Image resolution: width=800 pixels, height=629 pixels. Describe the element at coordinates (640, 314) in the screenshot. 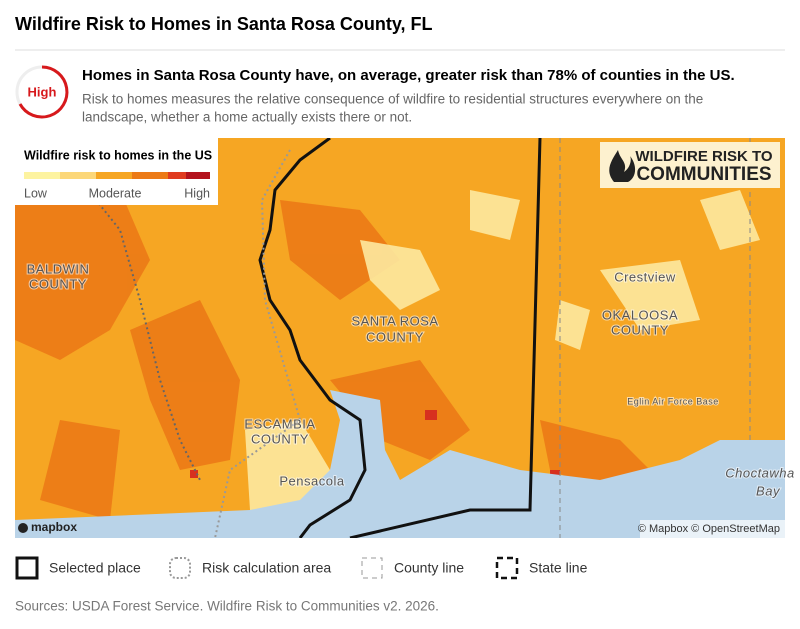

I see `map-label: OKALOOSA` at that location.